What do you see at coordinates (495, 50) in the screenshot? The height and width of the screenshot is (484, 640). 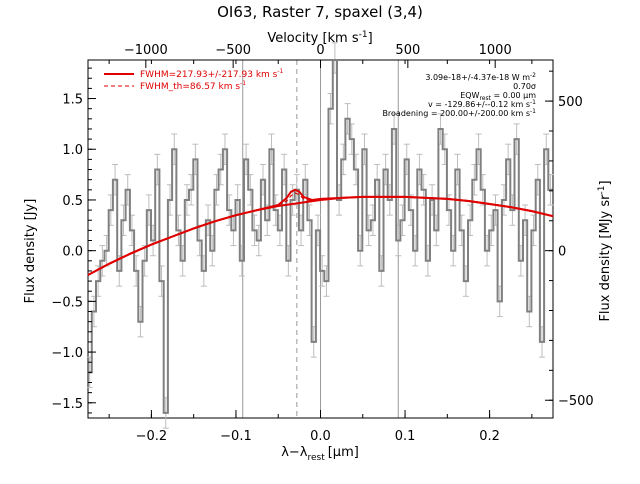 I see `top-tick-label-4: 1000` at bounding box center [495, 50].